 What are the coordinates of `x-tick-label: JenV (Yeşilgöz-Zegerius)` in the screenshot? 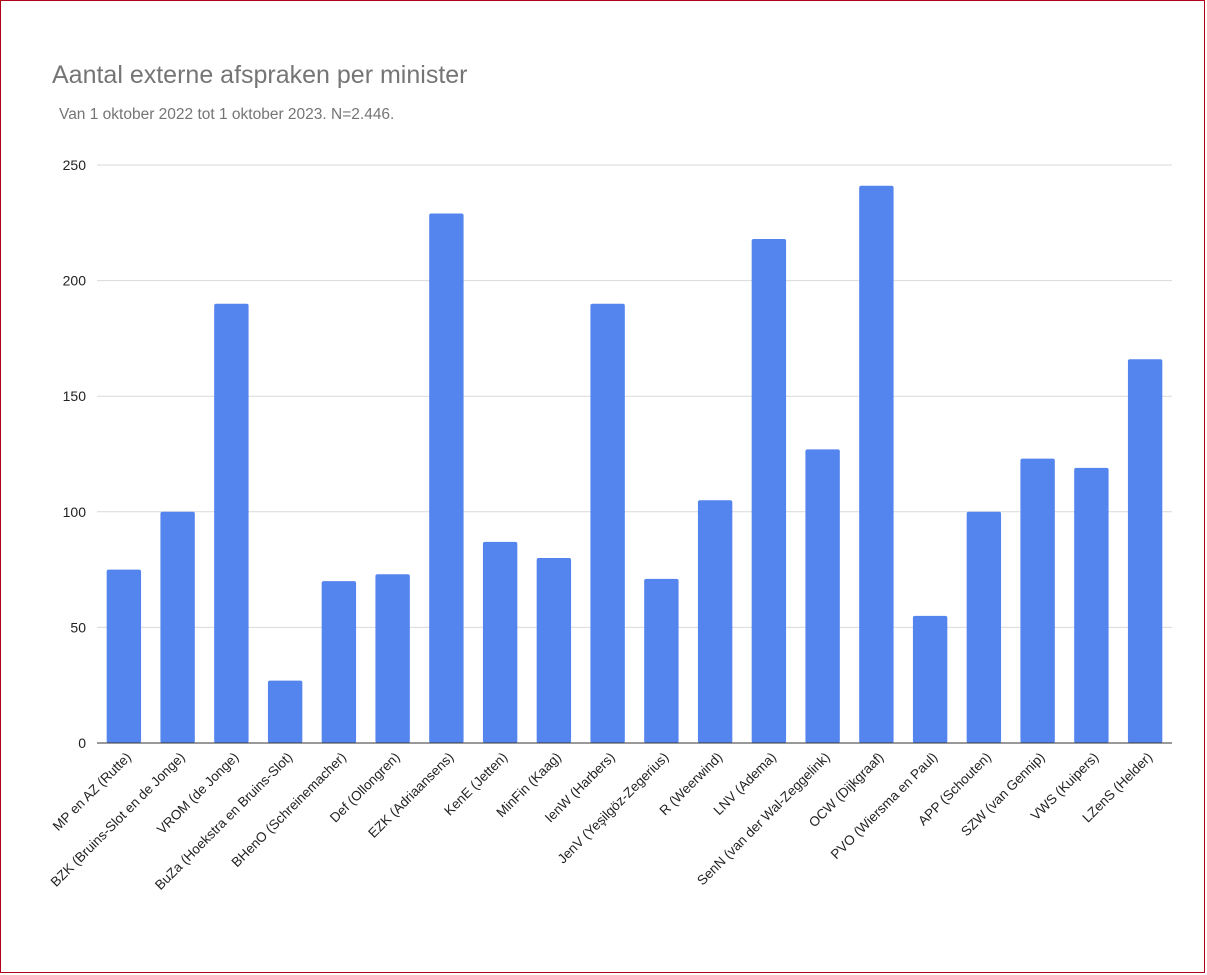 It's located at (613, 808).